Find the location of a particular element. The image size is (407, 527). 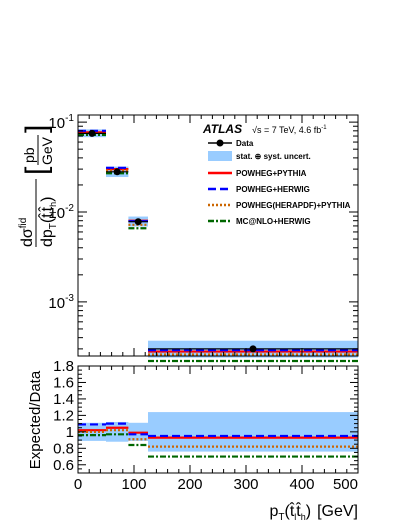

ylabel-unit-num: pb is located at coordinates (29, 155).